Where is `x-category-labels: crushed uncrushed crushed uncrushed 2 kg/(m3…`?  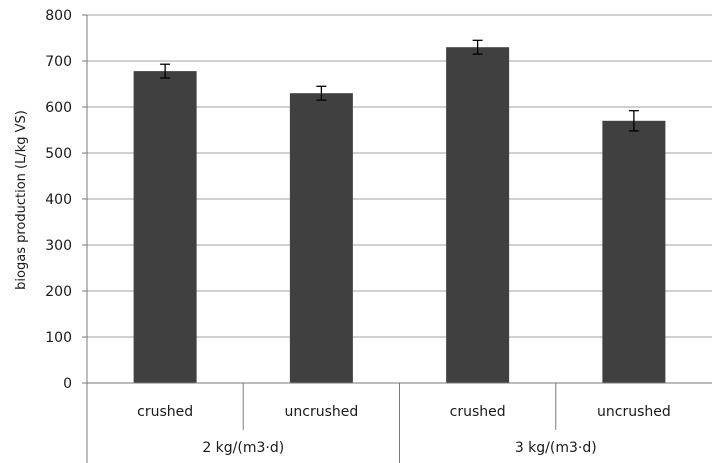 x-category-labels: crushed uncrushed crushed uncrushed 2 kg/(m3… is located at coordinates (404, 430).